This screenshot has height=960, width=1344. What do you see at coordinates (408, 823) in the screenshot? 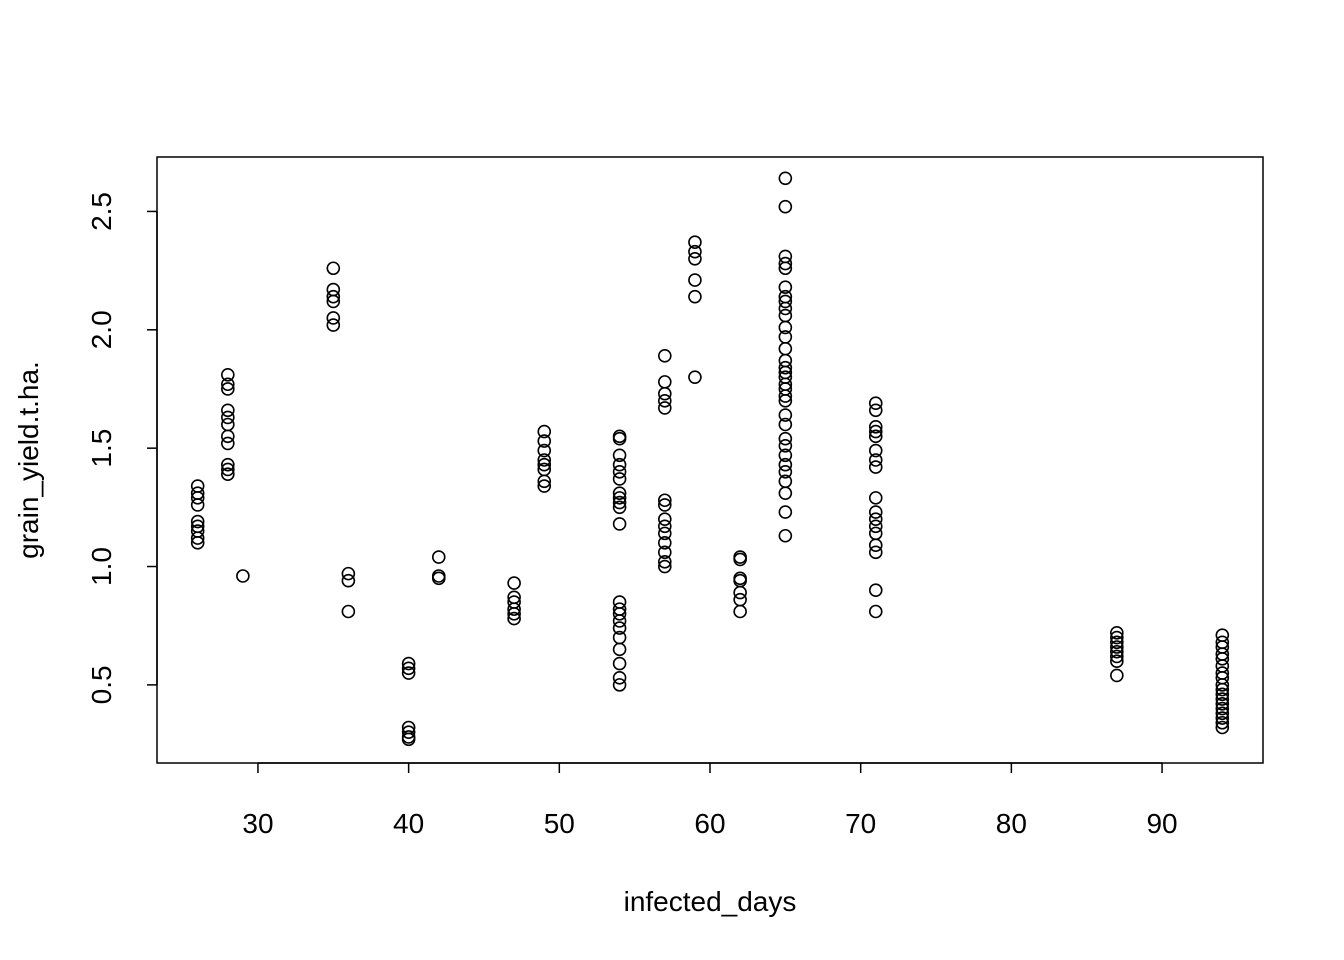
I see `x-tick-label: 40` at bounding box center [408, 823].